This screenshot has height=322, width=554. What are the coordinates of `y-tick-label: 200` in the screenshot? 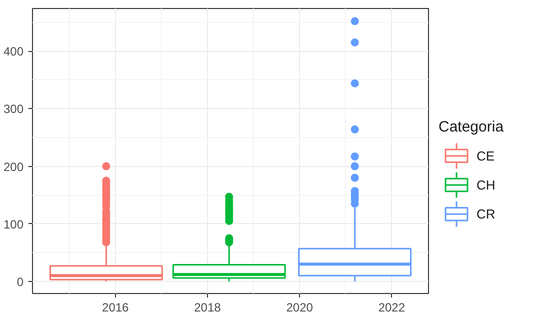 It's located at (13, 167).